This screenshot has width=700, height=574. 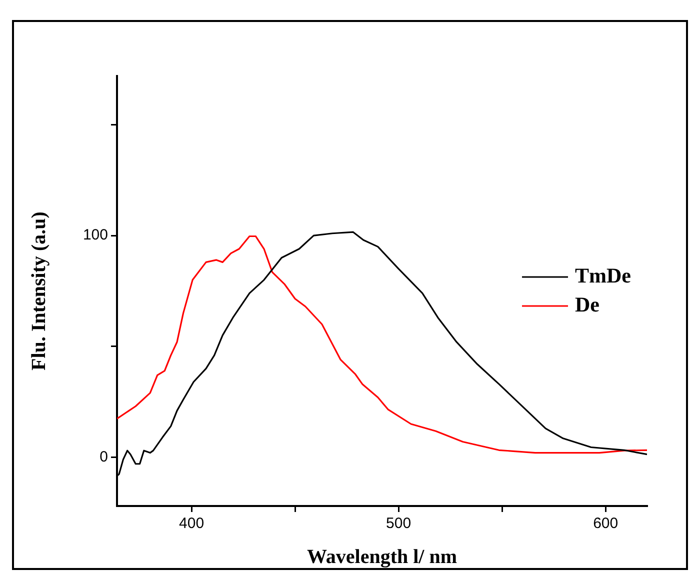 I want to click on x-axis-title: Wavelength l/ nm, so click(x=382, y=557).